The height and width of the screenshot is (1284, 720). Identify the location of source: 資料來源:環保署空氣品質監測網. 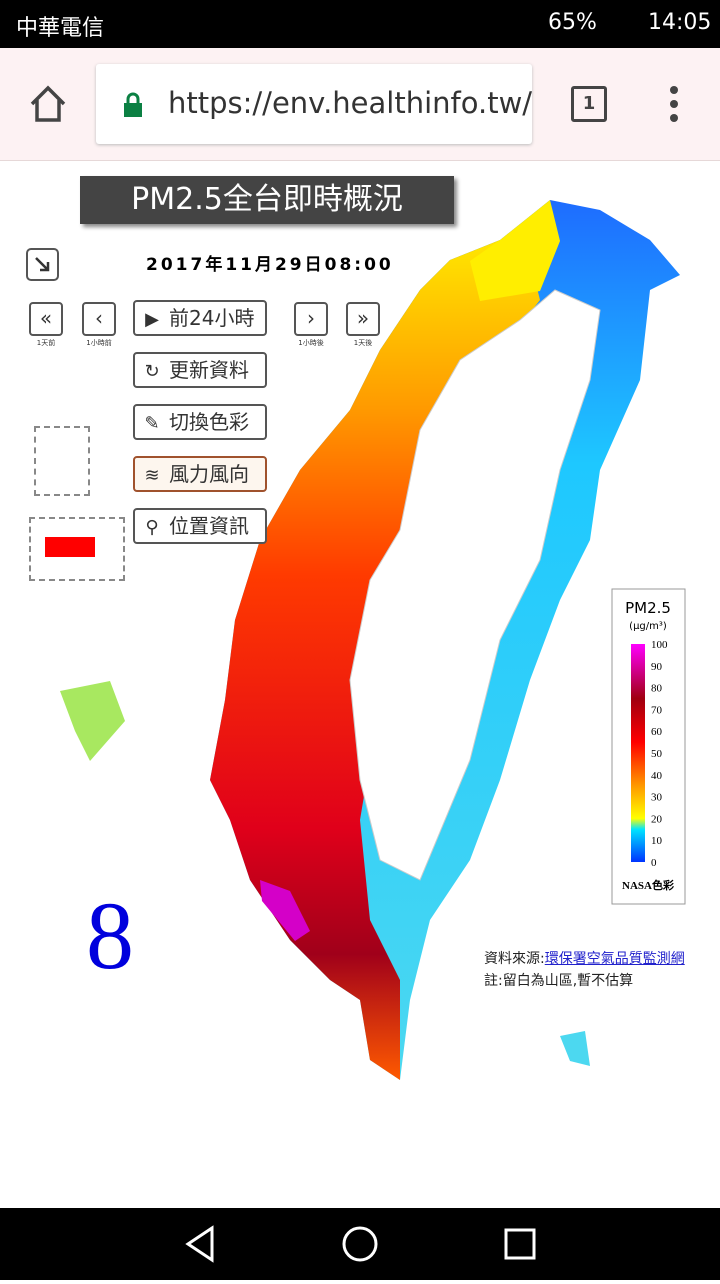
(584, 958).